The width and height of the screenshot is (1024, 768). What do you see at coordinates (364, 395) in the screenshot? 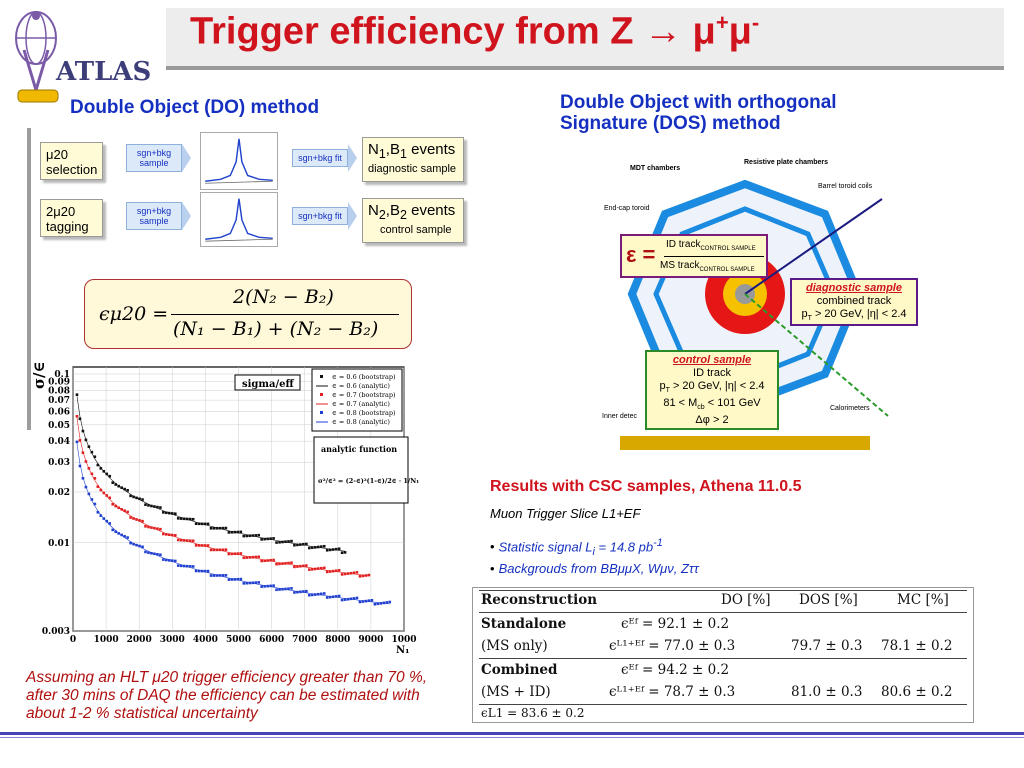
I see `legend-entry: ∈ = 0.7 (bootstrap)` at bounding box center [364, 395].